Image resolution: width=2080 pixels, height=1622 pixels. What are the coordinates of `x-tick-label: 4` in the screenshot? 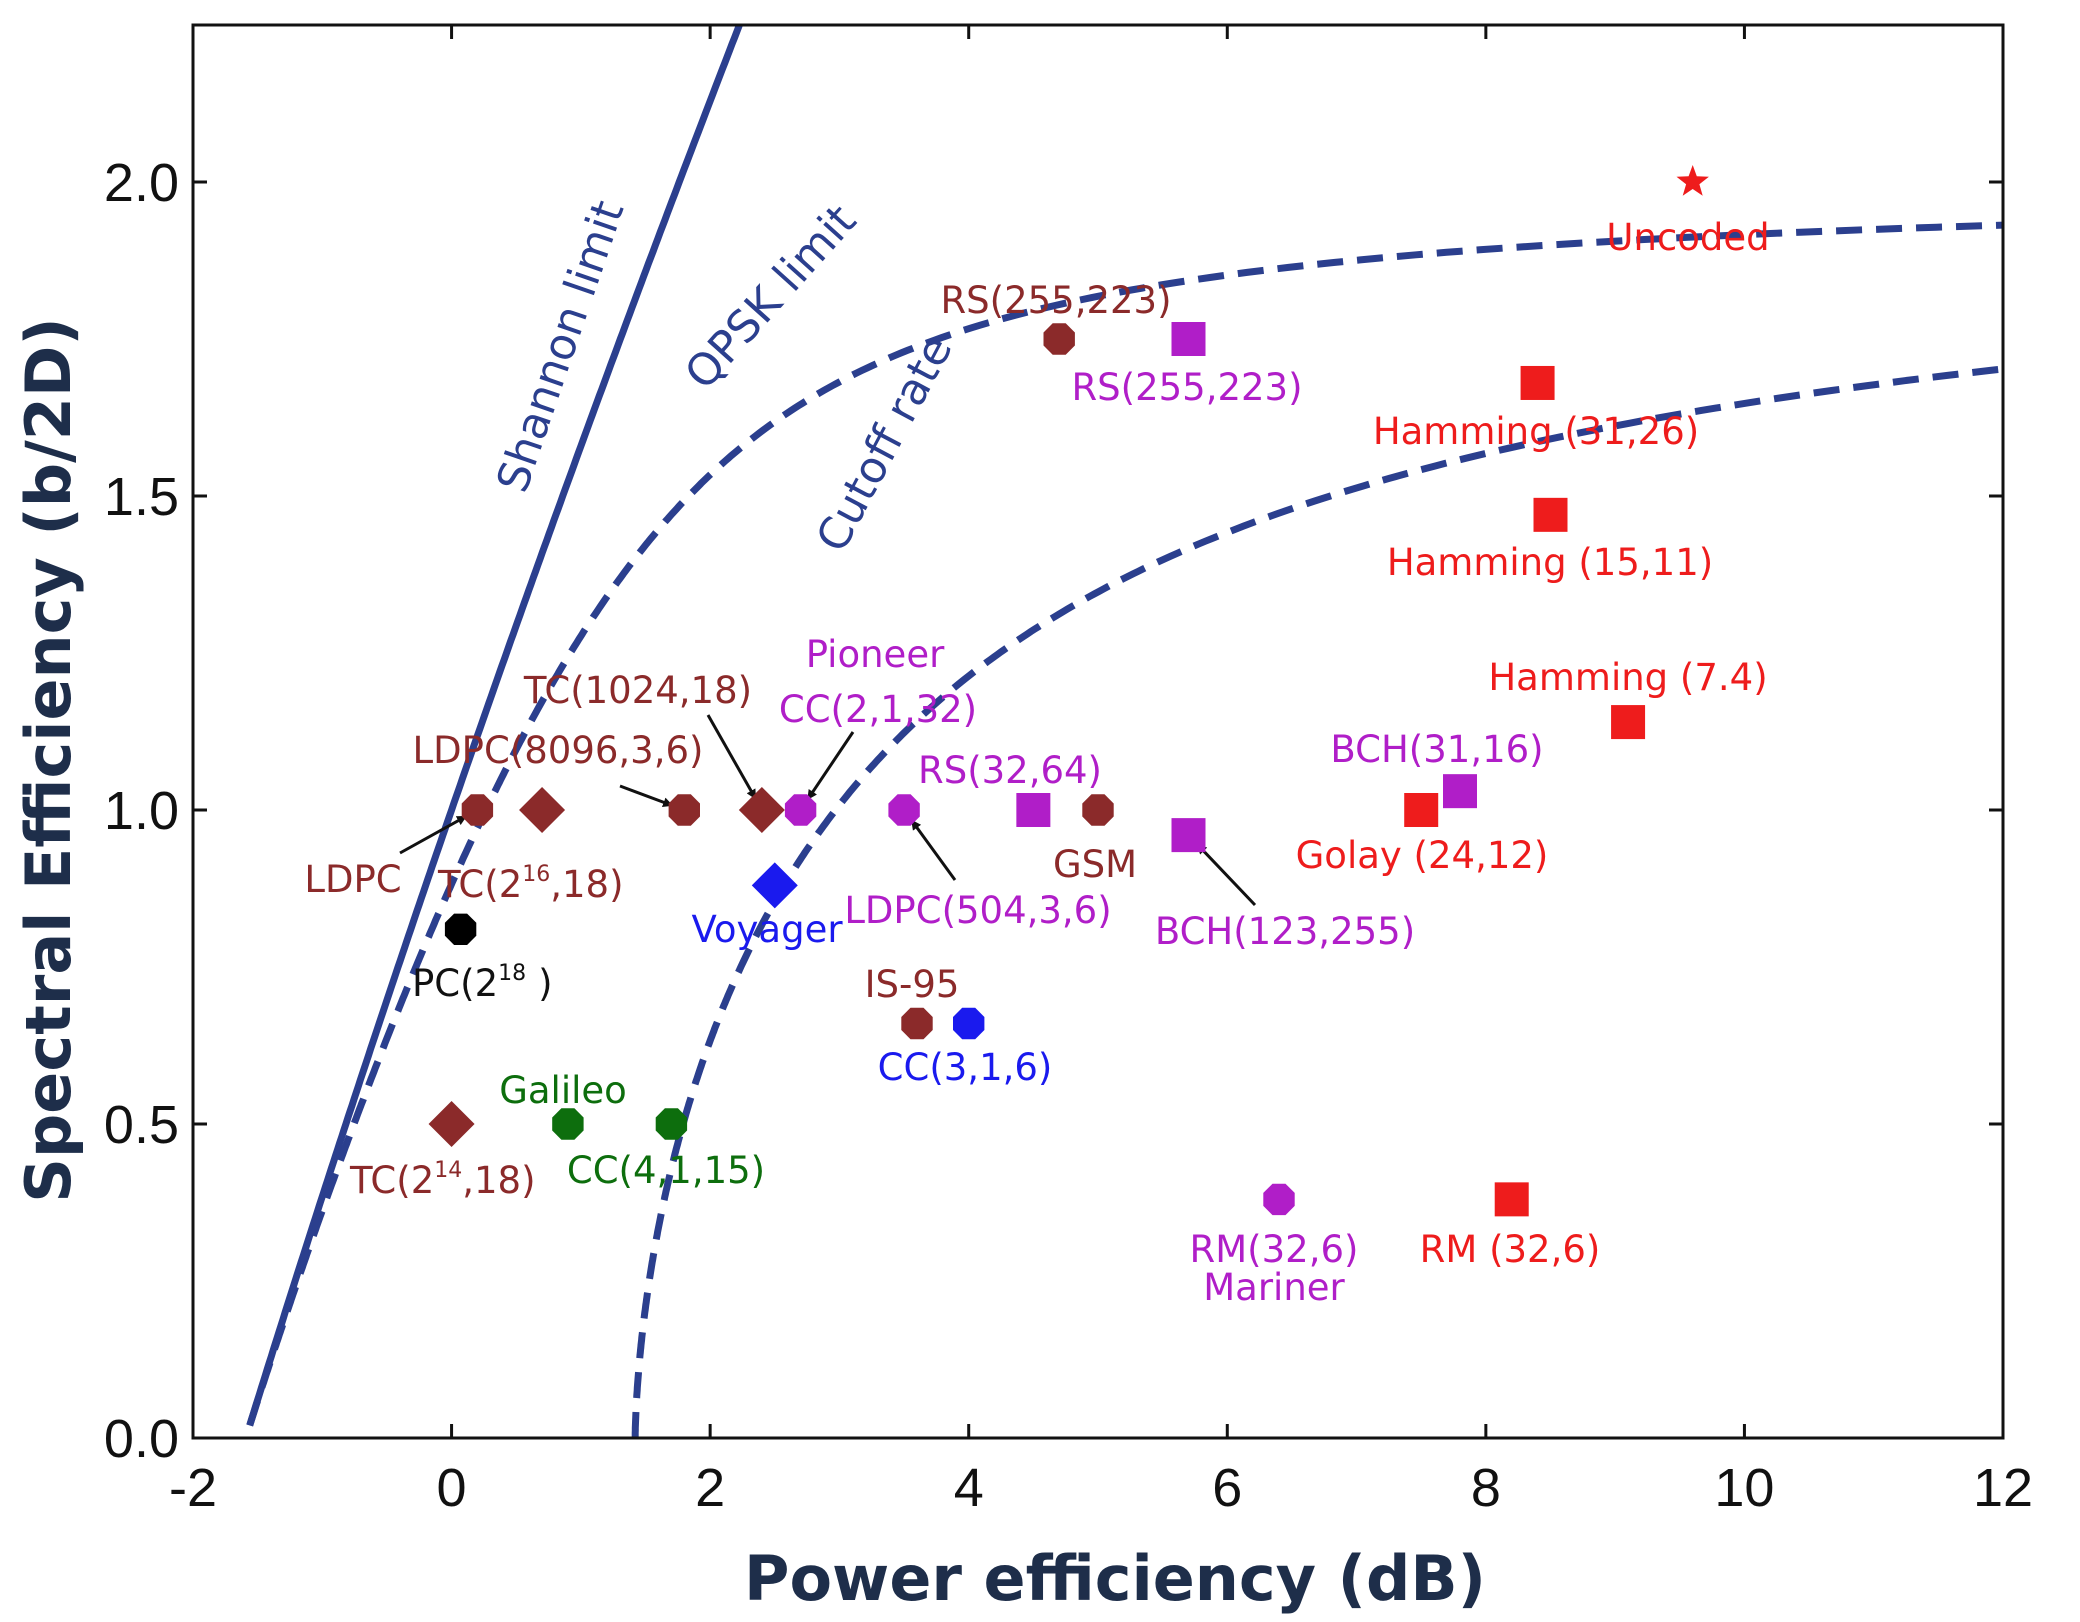 It's located at (969, 1488).